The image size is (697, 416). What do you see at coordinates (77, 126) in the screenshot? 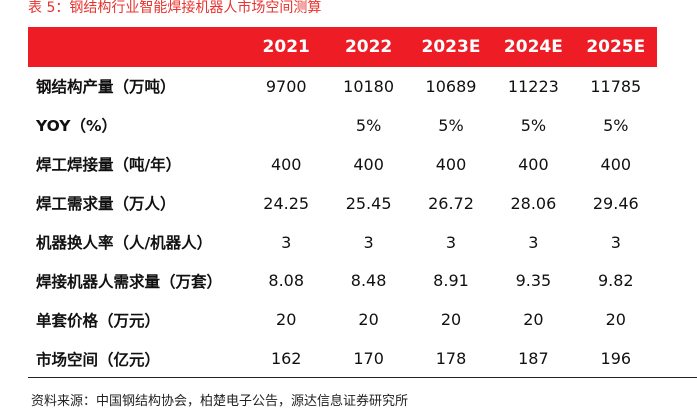
I see `row-label: YOY（%）` at bounding box center [77, 126].